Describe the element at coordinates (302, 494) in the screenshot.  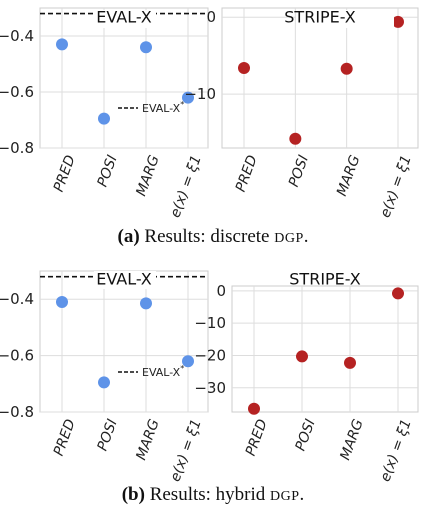
I see `caption-b-end: .` at that location.